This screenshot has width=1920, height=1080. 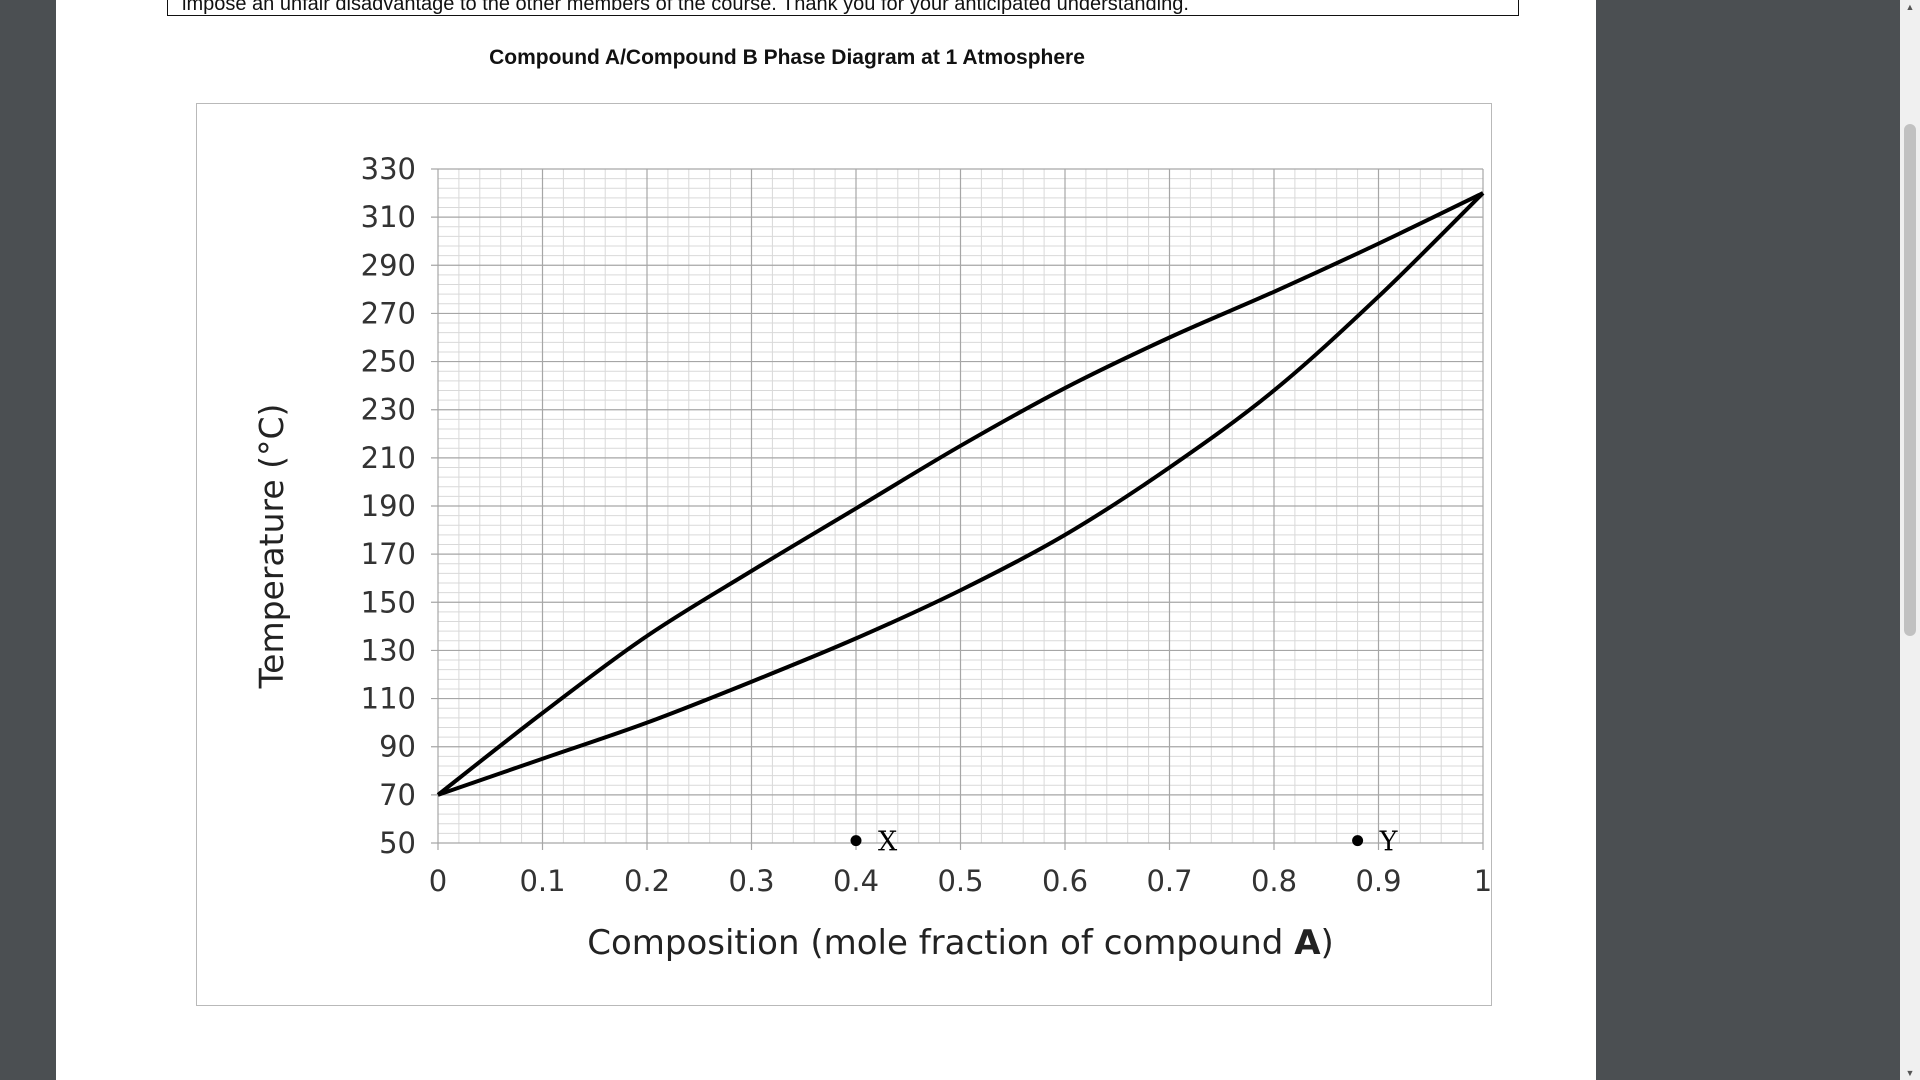 What do you see at coordinates (856, 881) in the screenshot?
I see `x-tick-label: 0.4` at bounding box center [856, 881].